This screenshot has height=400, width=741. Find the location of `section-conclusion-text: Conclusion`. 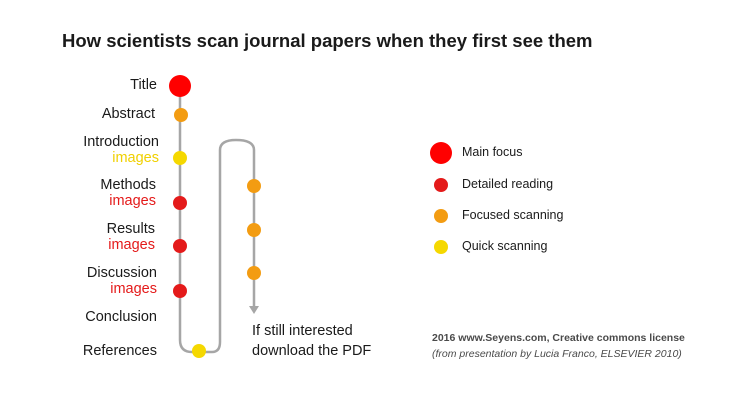

section-conclusion-text: Conclusion is located at coordinates (121, 317).